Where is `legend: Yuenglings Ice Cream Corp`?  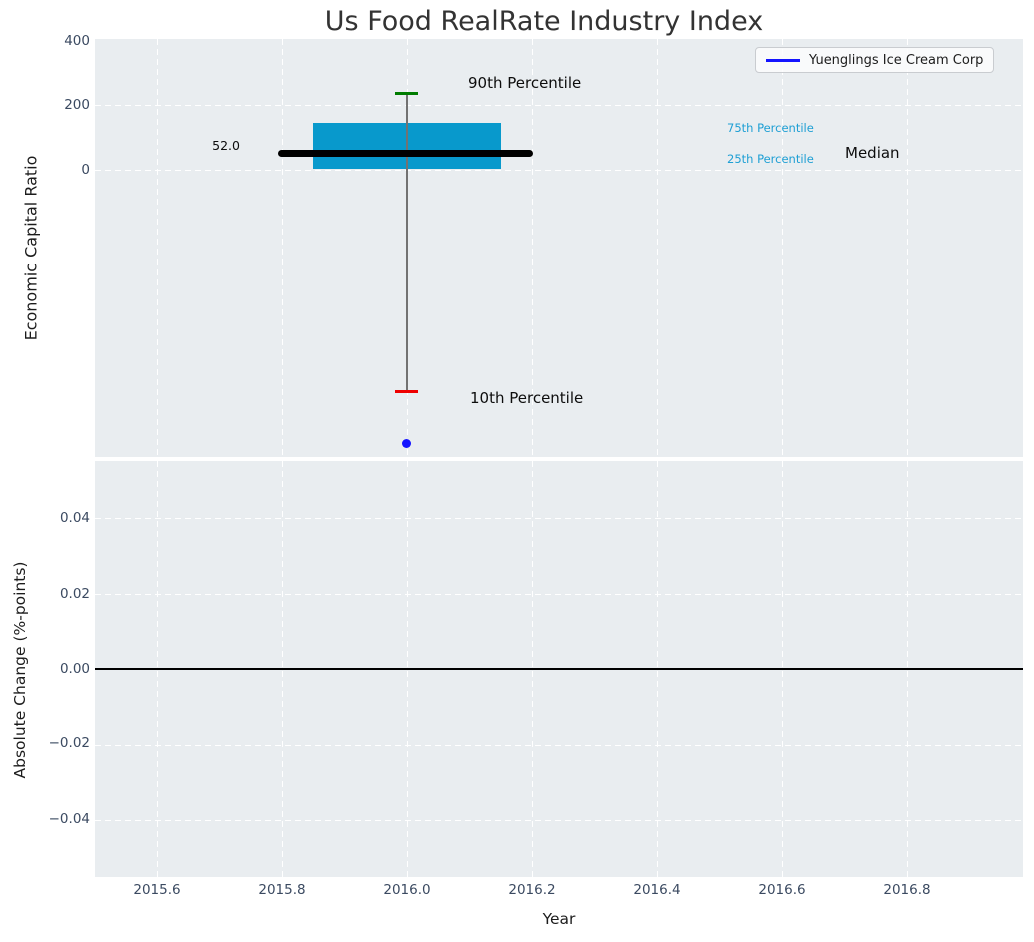
legend: Yuenglings Ice Cream Corp is located at coordinates (875, 60).